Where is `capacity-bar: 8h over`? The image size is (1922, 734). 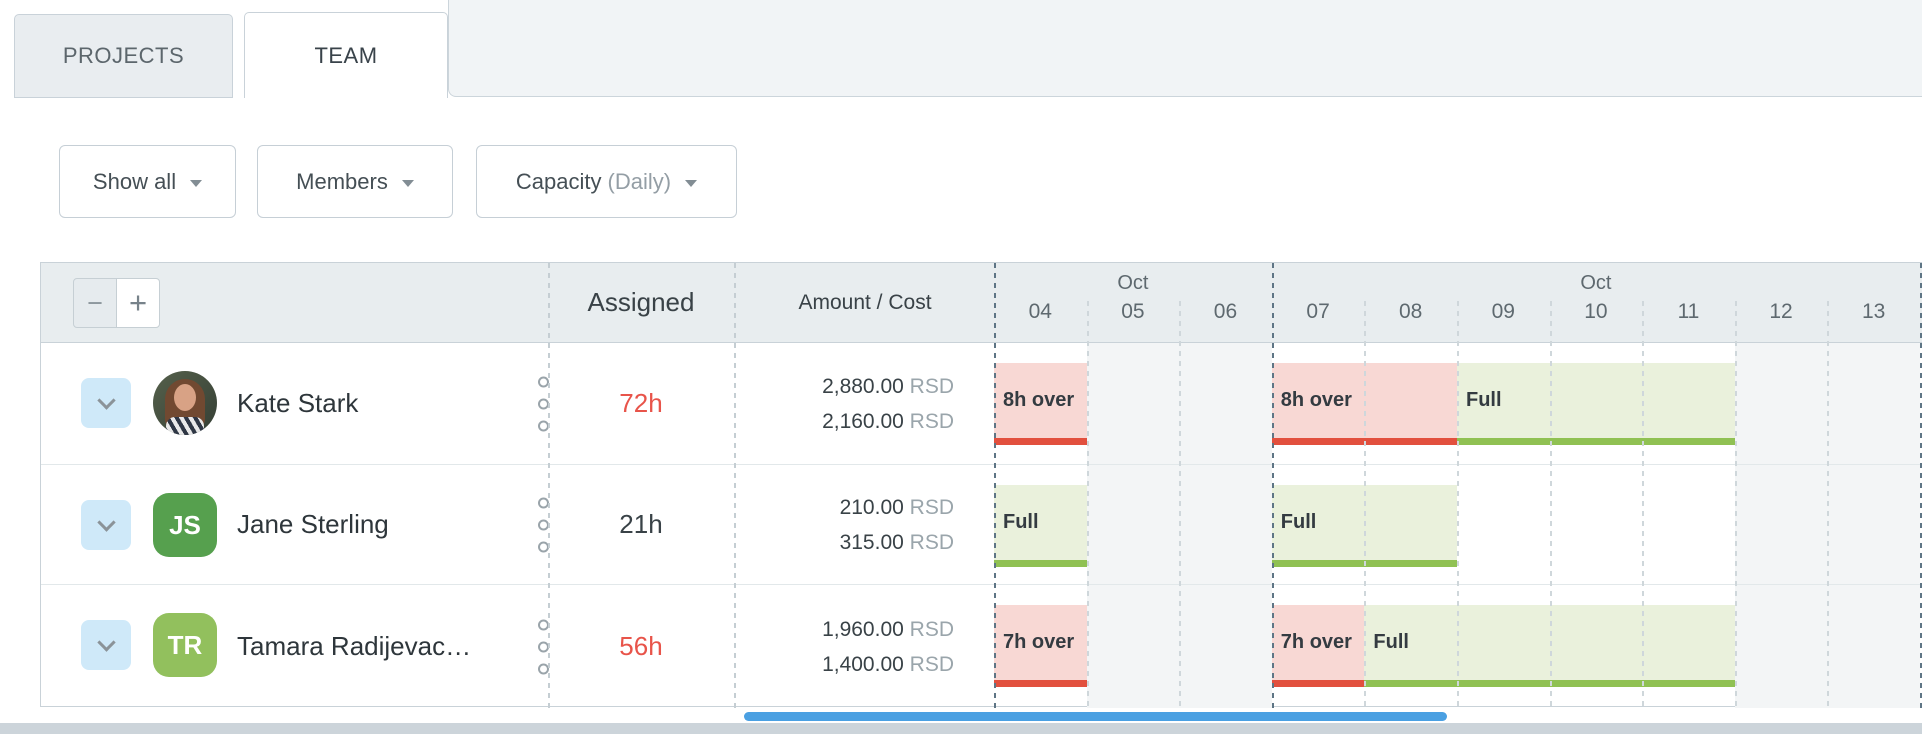 capacity-bar: 8h over is located at coordinates (1040, 404).